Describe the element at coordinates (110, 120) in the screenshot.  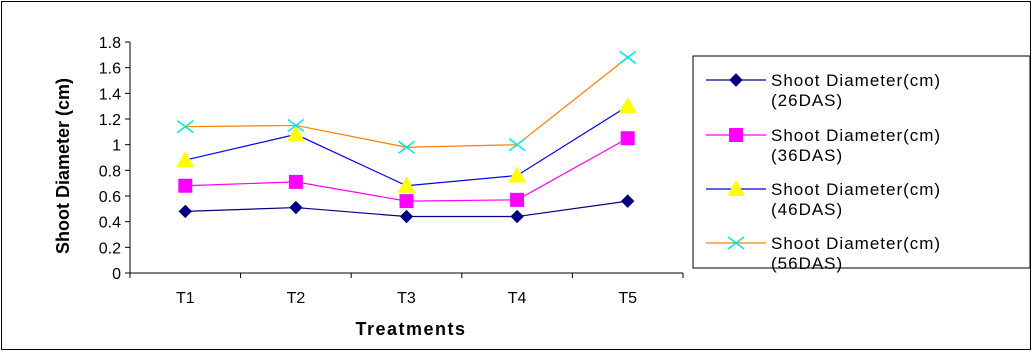
I see `y-tick-label: 1.2` at that location.